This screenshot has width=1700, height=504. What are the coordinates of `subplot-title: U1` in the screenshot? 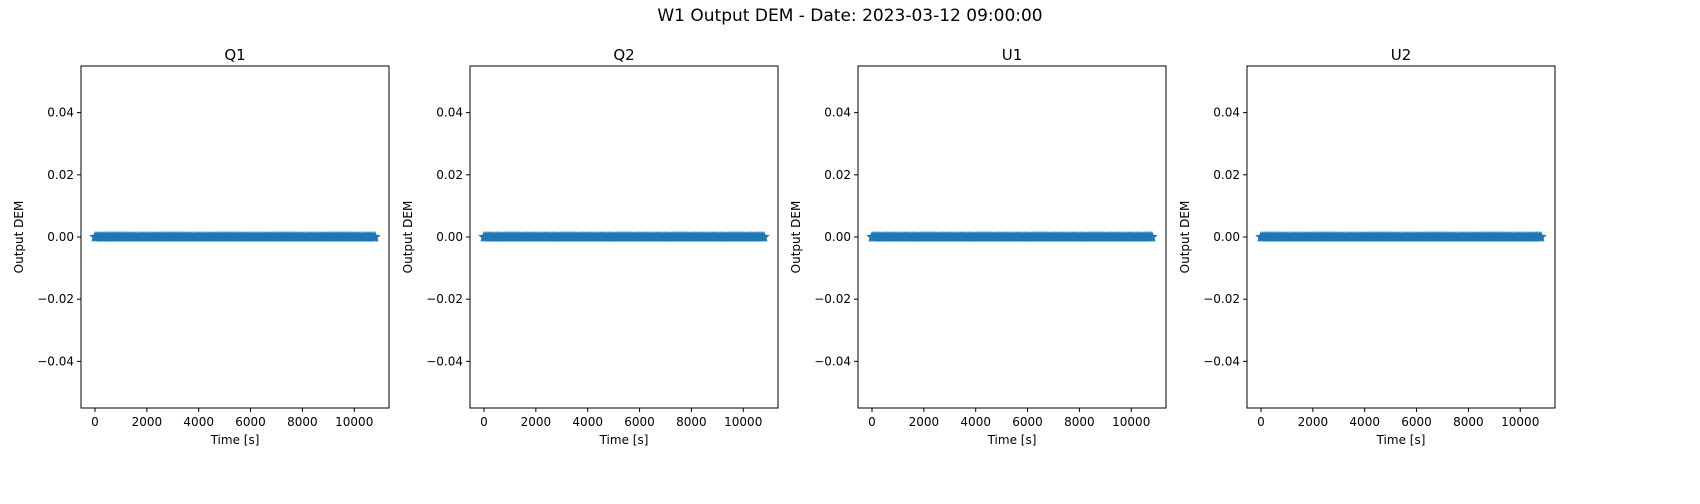 It's located at (1012, 55).